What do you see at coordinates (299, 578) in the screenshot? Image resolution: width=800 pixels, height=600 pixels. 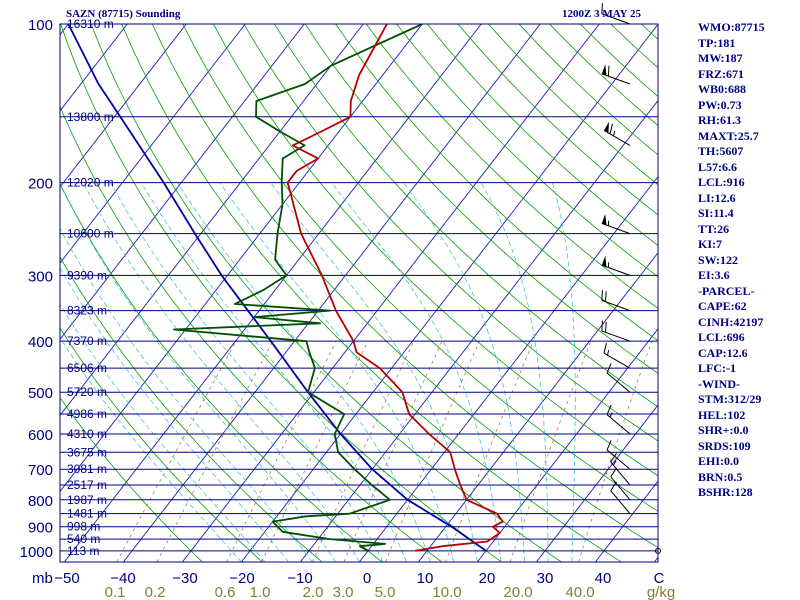 I see `temperature-tick-label: −10` at bounding box center [299, 578].